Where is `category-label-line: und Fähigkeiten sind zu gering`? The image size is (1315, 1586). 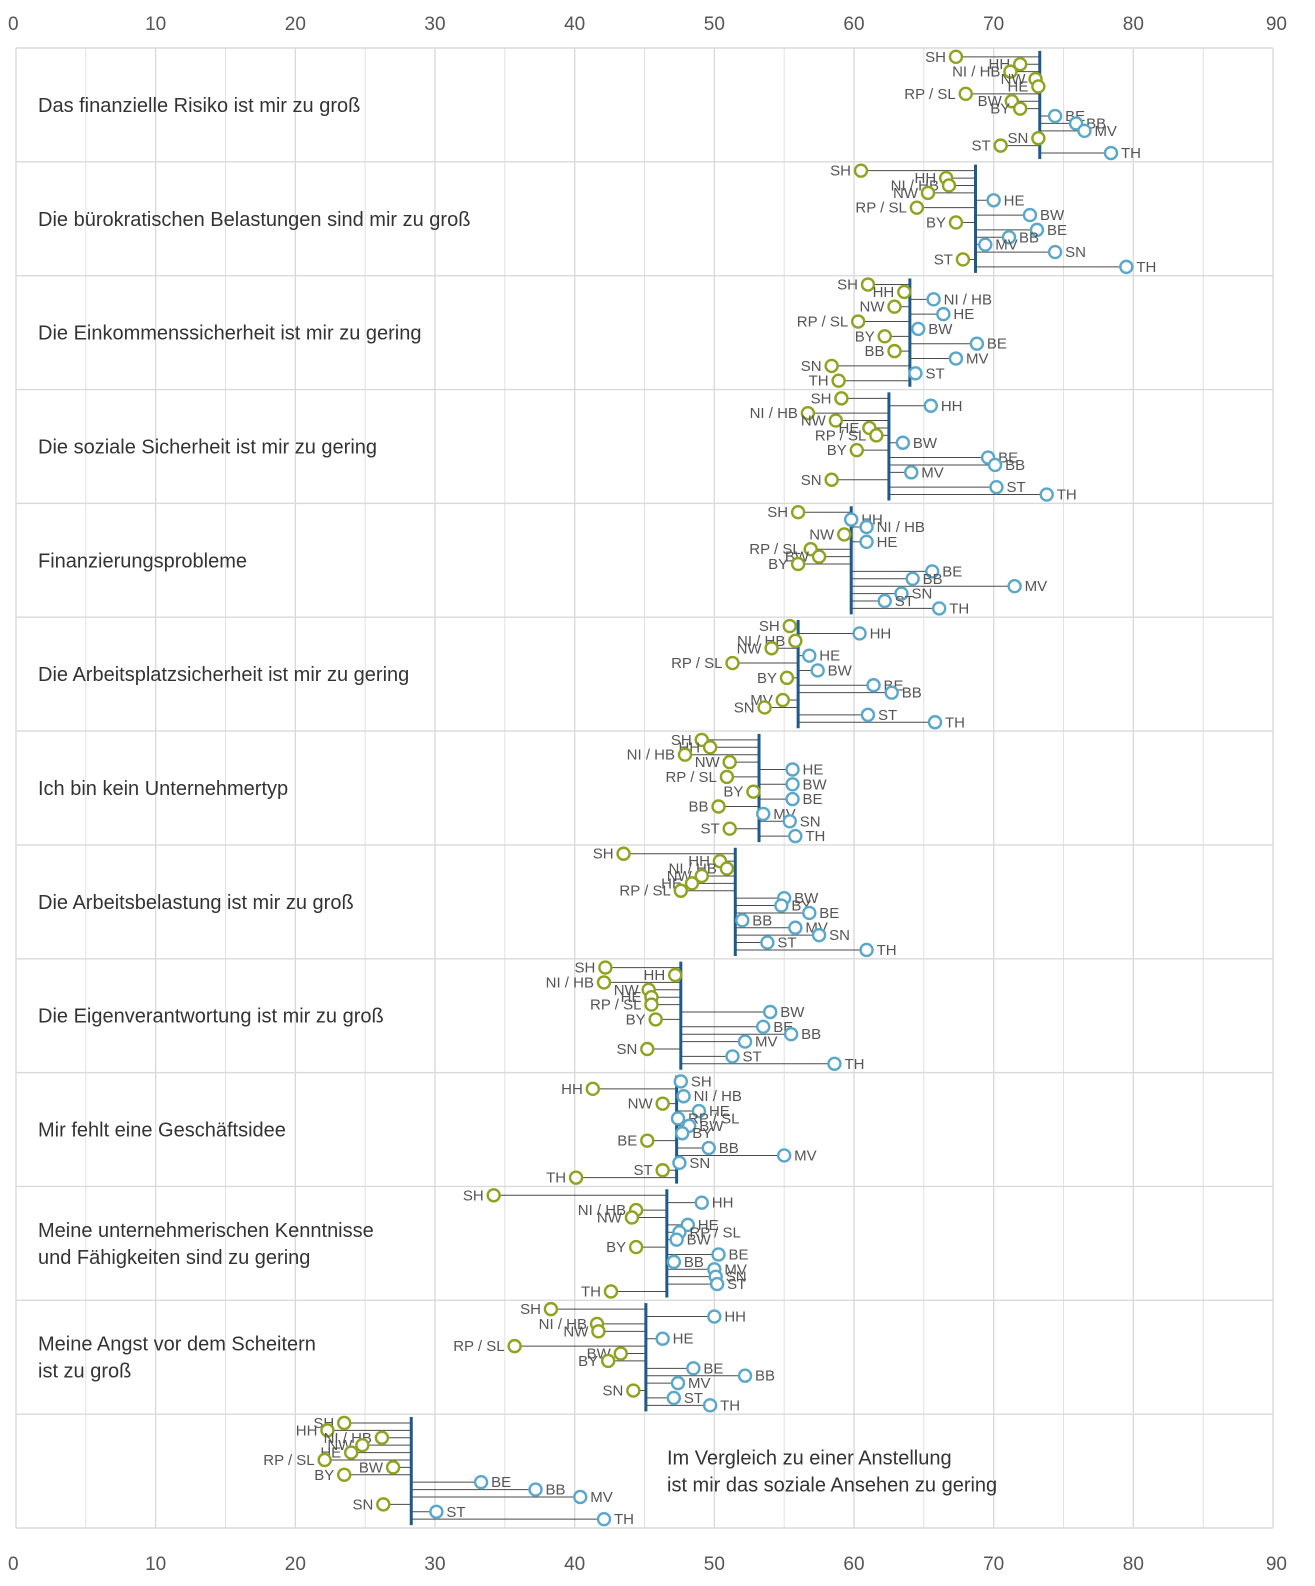
category-label-line: und Fähigkeiten sind zu gering is located at coordinates (174, 1258).